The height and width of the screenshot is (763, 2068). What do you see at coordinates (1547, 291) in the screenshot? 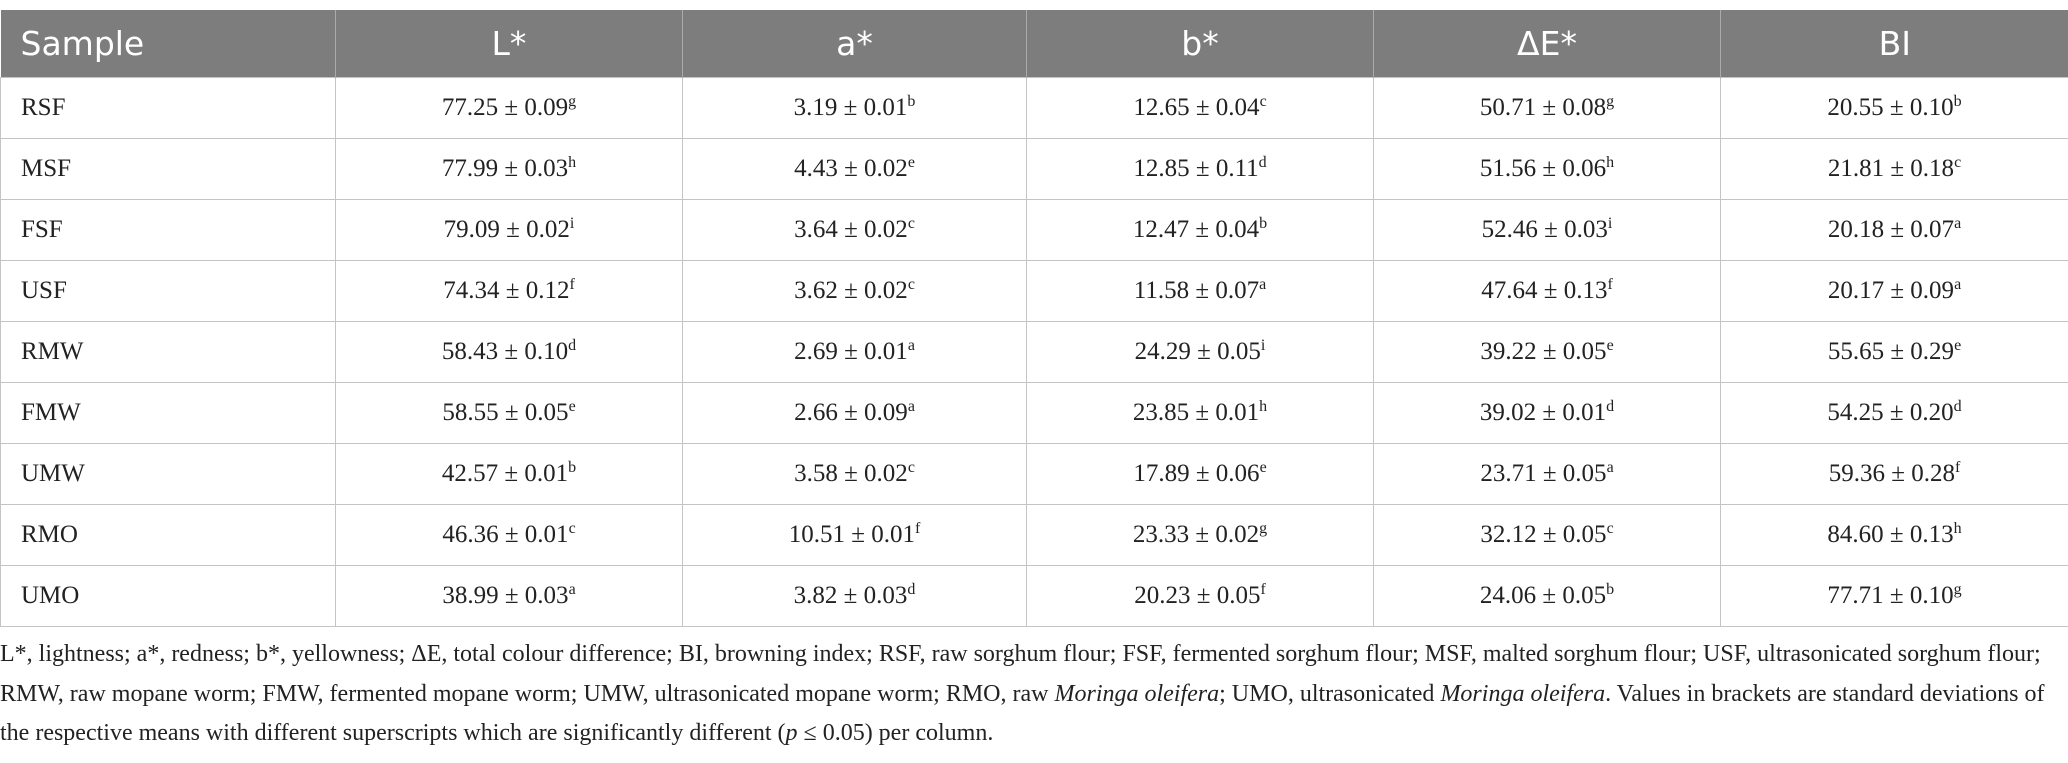
I see `table-cell: 47.64 ± 0.13f` at bounding box center [1547, 291].